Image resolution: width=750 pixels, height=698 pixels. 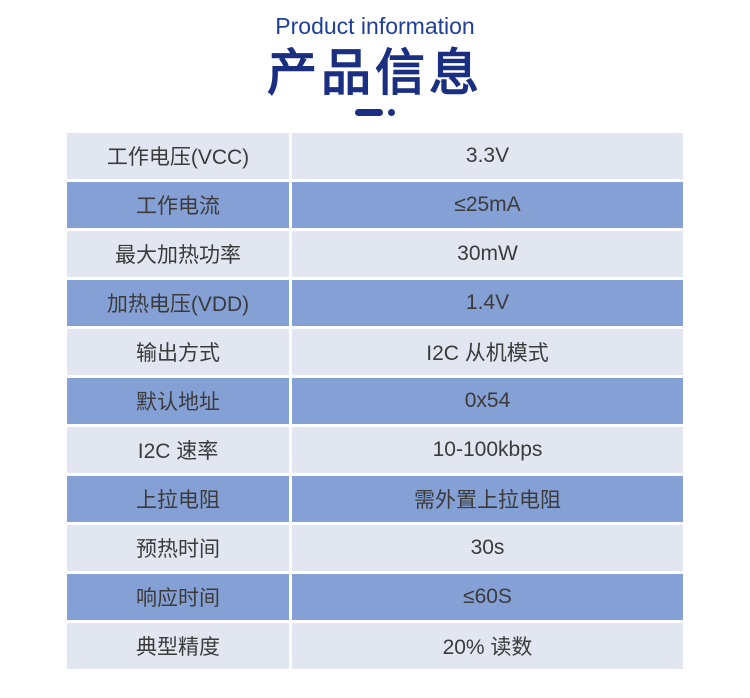 What do you see at coordinates (178, 401) in the screenshot?
I see `spec-label-cell: 默认地址` at bounding box center [178, 401].